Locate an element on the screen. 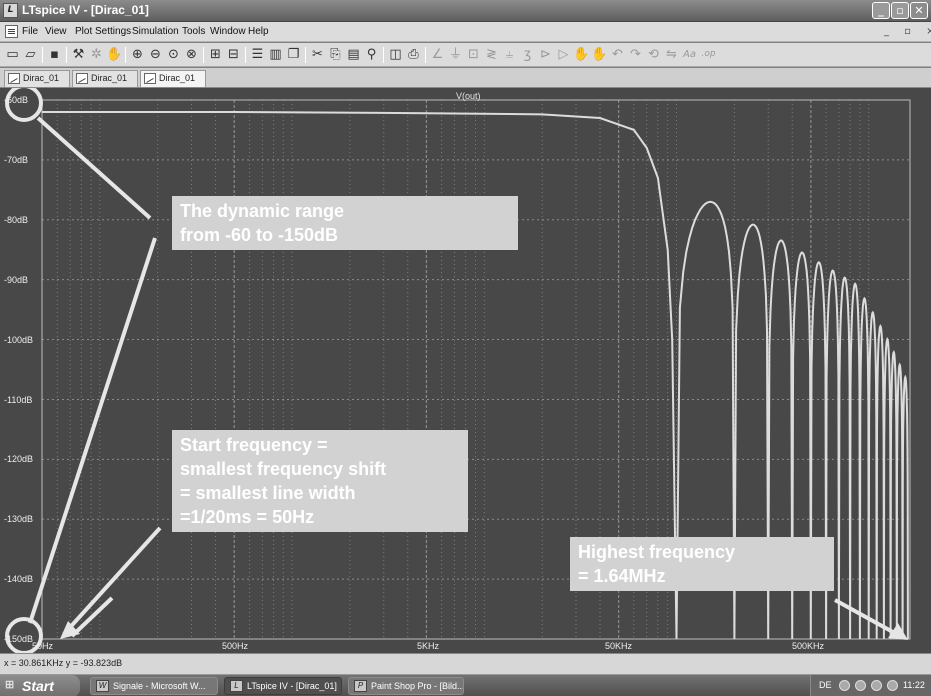 The height and width of the screenshot is (696, 931). tray-volume-icon is located at coordinates (876, 685).